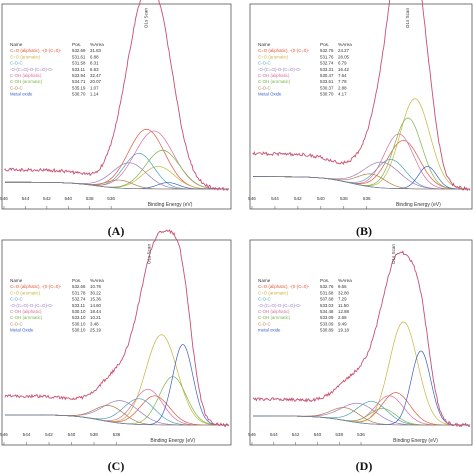 The image size is (474, 474). Describe the element at coordinates (327, 286) in the screenshot. I see `legend-pos: 532.76` at that location.